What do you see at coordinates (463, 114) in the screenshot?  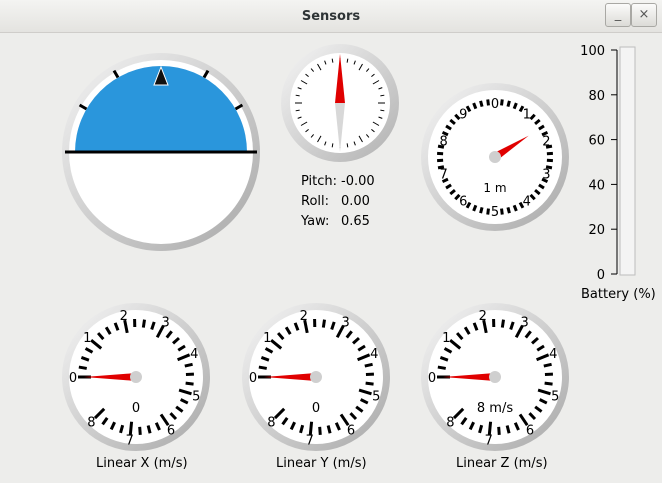 I see `altitude-scale-label: 9` at bounding box center [463, 114].